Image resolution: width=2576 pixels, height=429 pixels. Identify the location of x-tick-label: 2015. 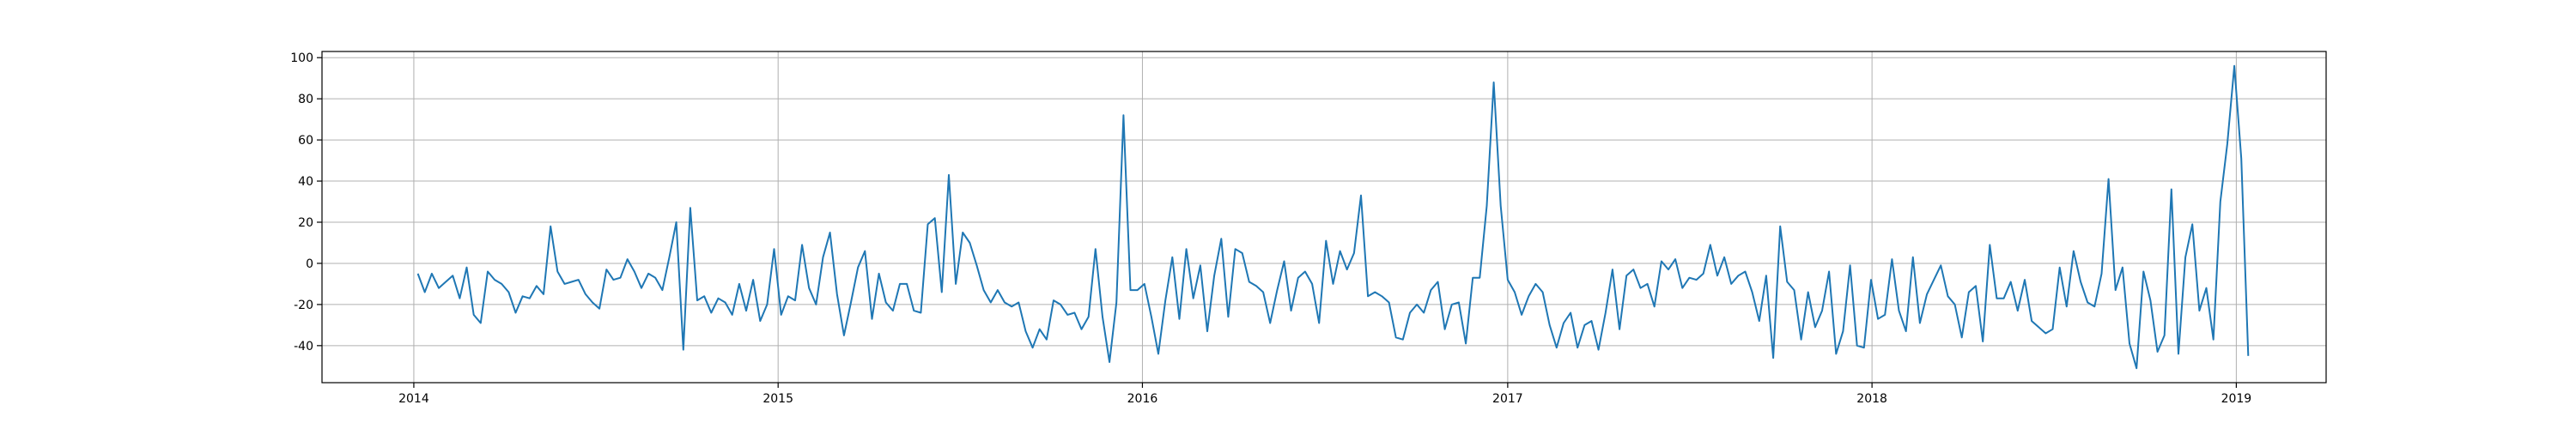
(777, 399).